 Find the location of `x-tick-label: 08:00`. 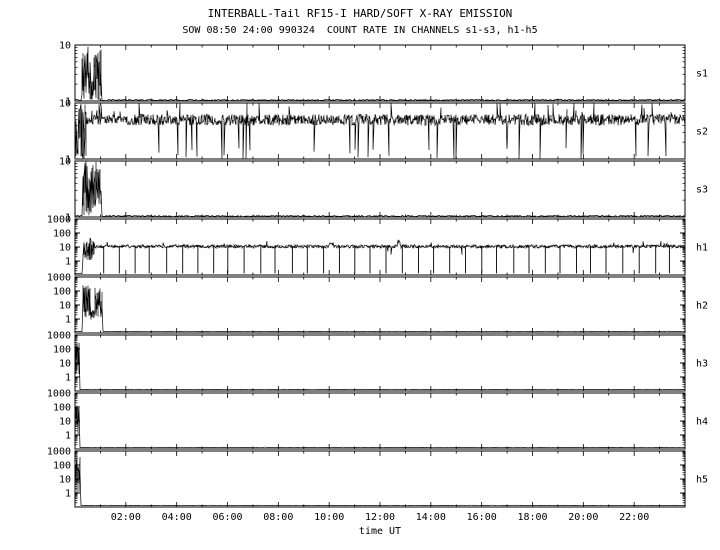

x-tick-label: 08:00 is located at coordinates (278, 517).